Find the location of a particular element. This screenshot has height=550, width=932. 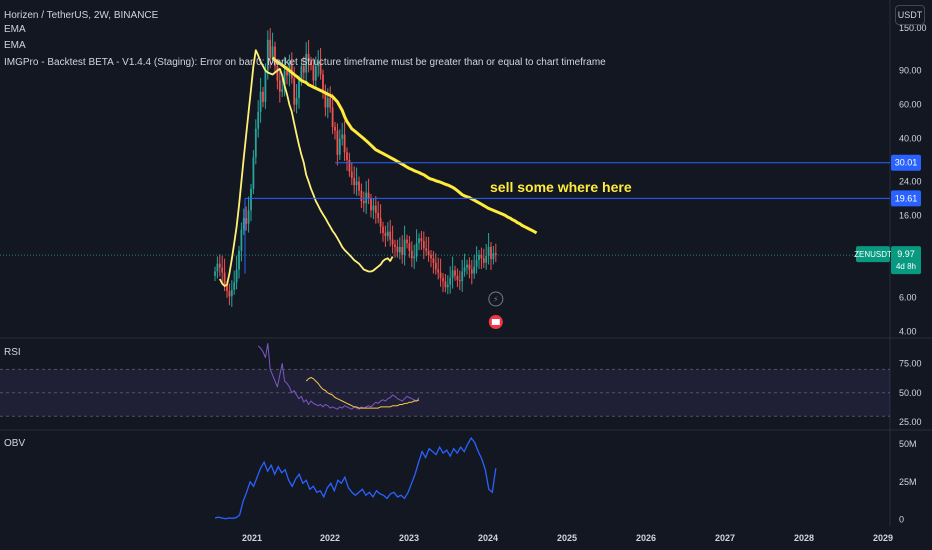

obv-pane is located at coordinates (355, 478).